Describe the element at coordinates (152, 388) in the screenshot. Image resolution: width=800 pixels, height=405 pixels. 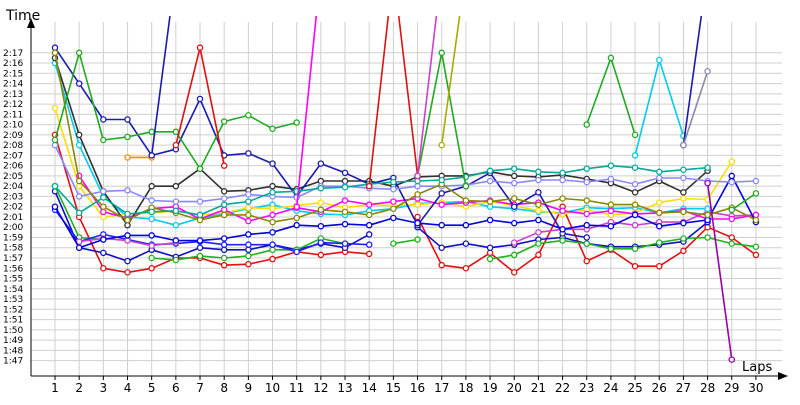
I see `x-tick-label: 5` at that location.